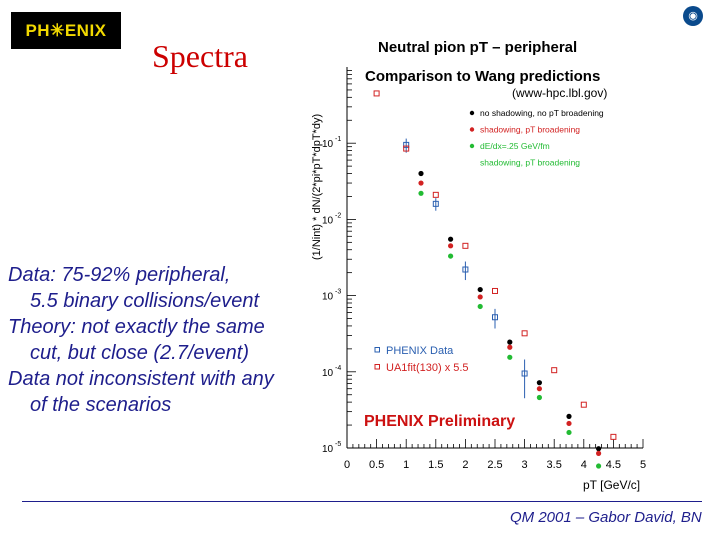 The image size is (720, 540). I want to click on legend-label: no shadowing, no pT broadening, so click(542, 113).